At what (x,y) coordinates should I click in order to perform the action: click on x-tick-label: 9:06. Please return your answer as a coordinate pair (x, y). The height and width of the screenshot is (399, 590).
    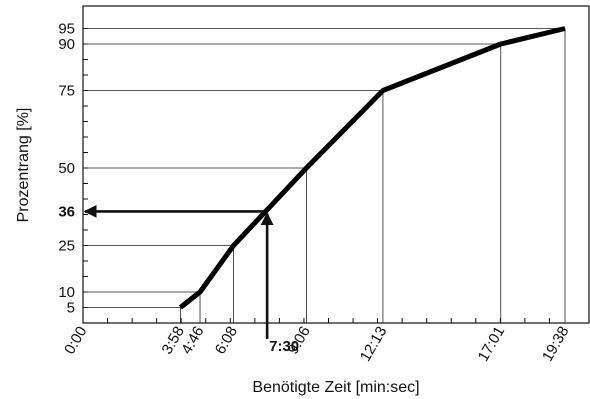
    Looking at the image, I should click on (299, 341).